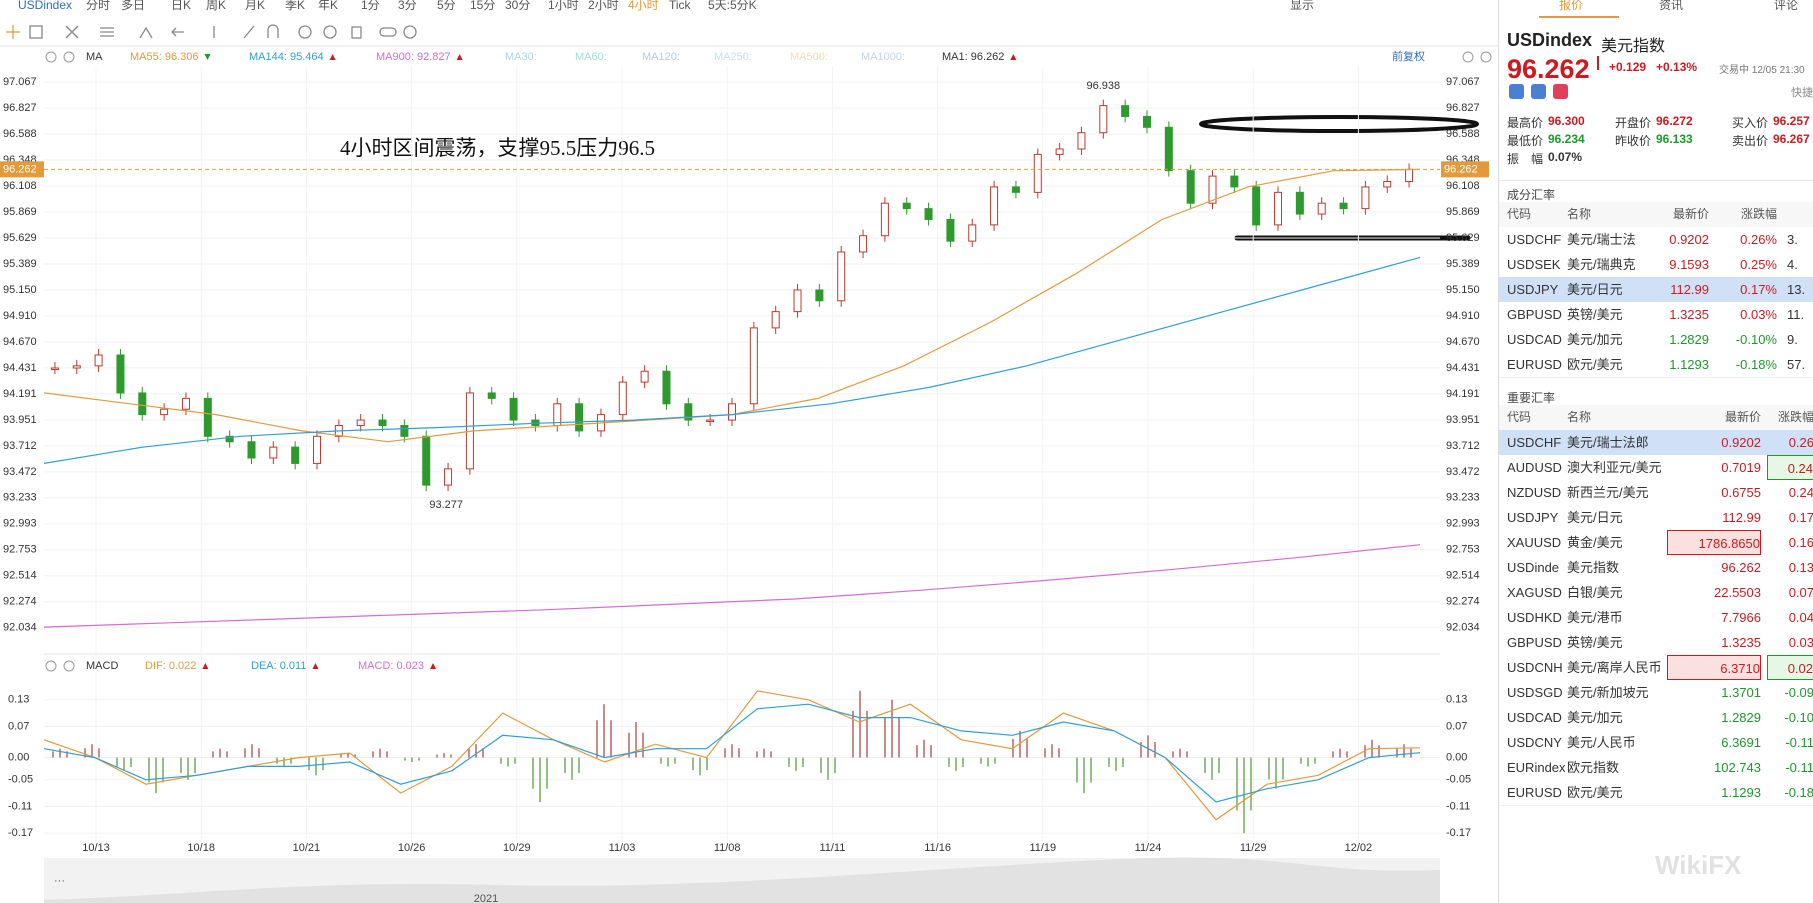 Image resolution: width=1813 pixels, height=903 pixels. What do you see at coordinates (1800, 442) in the screenshot?
I see `cell: 0.26` at bounding box center [1800, 442].